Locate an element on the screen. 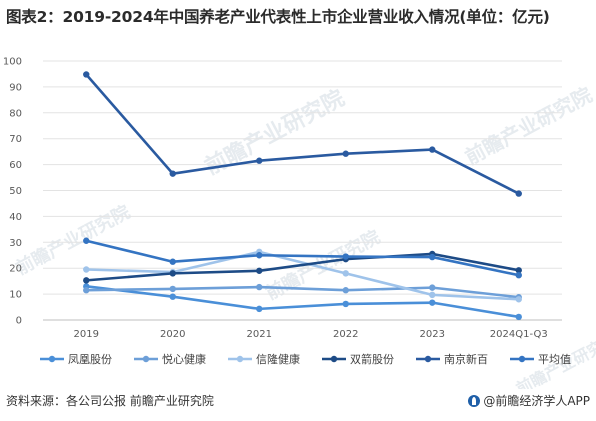 This screenshot has height=421, width=596. legend-item: 凤凰股份 is located at coordinates (76, 359).